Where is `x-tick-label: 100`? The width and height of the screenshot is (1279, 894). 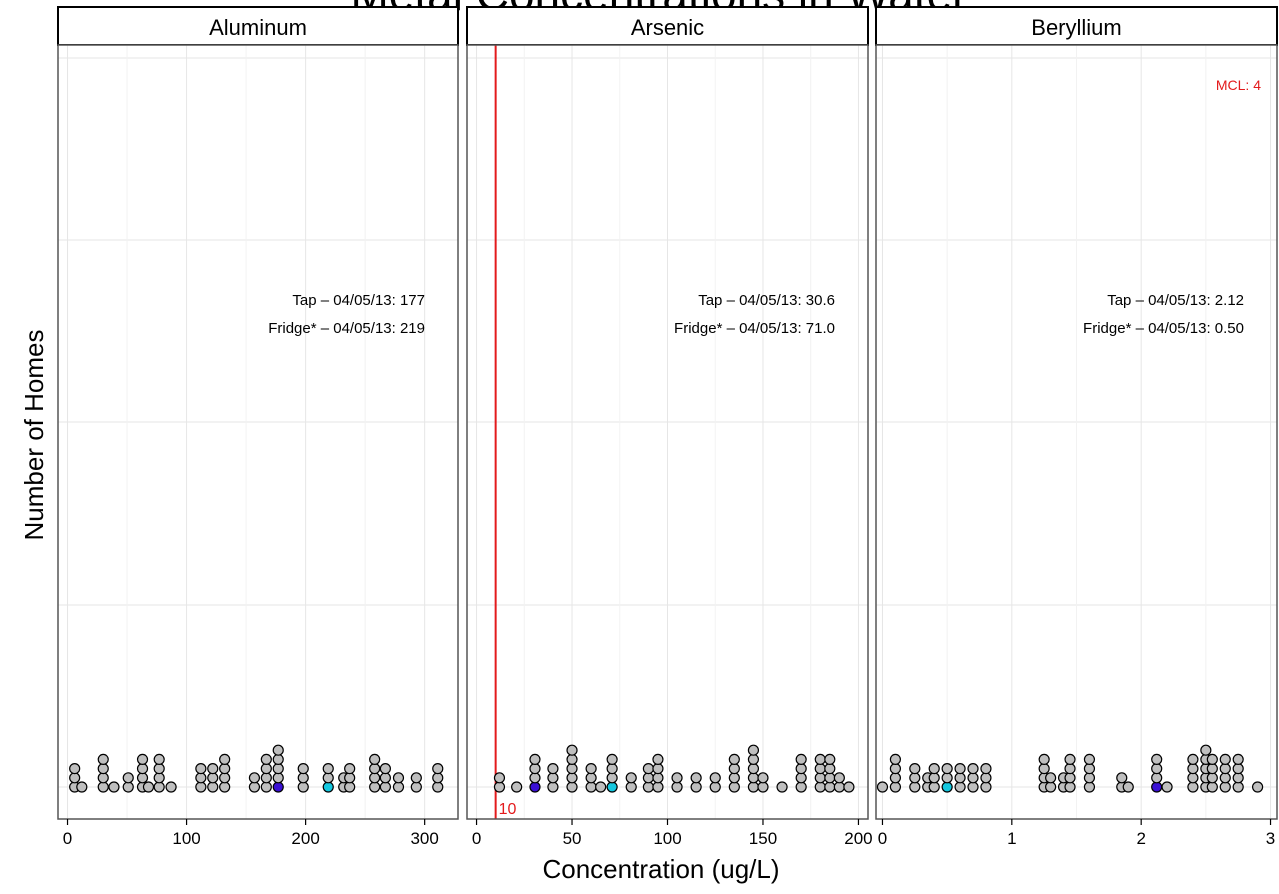
x-tick-label: 100 is located at coordinates (186, 838).